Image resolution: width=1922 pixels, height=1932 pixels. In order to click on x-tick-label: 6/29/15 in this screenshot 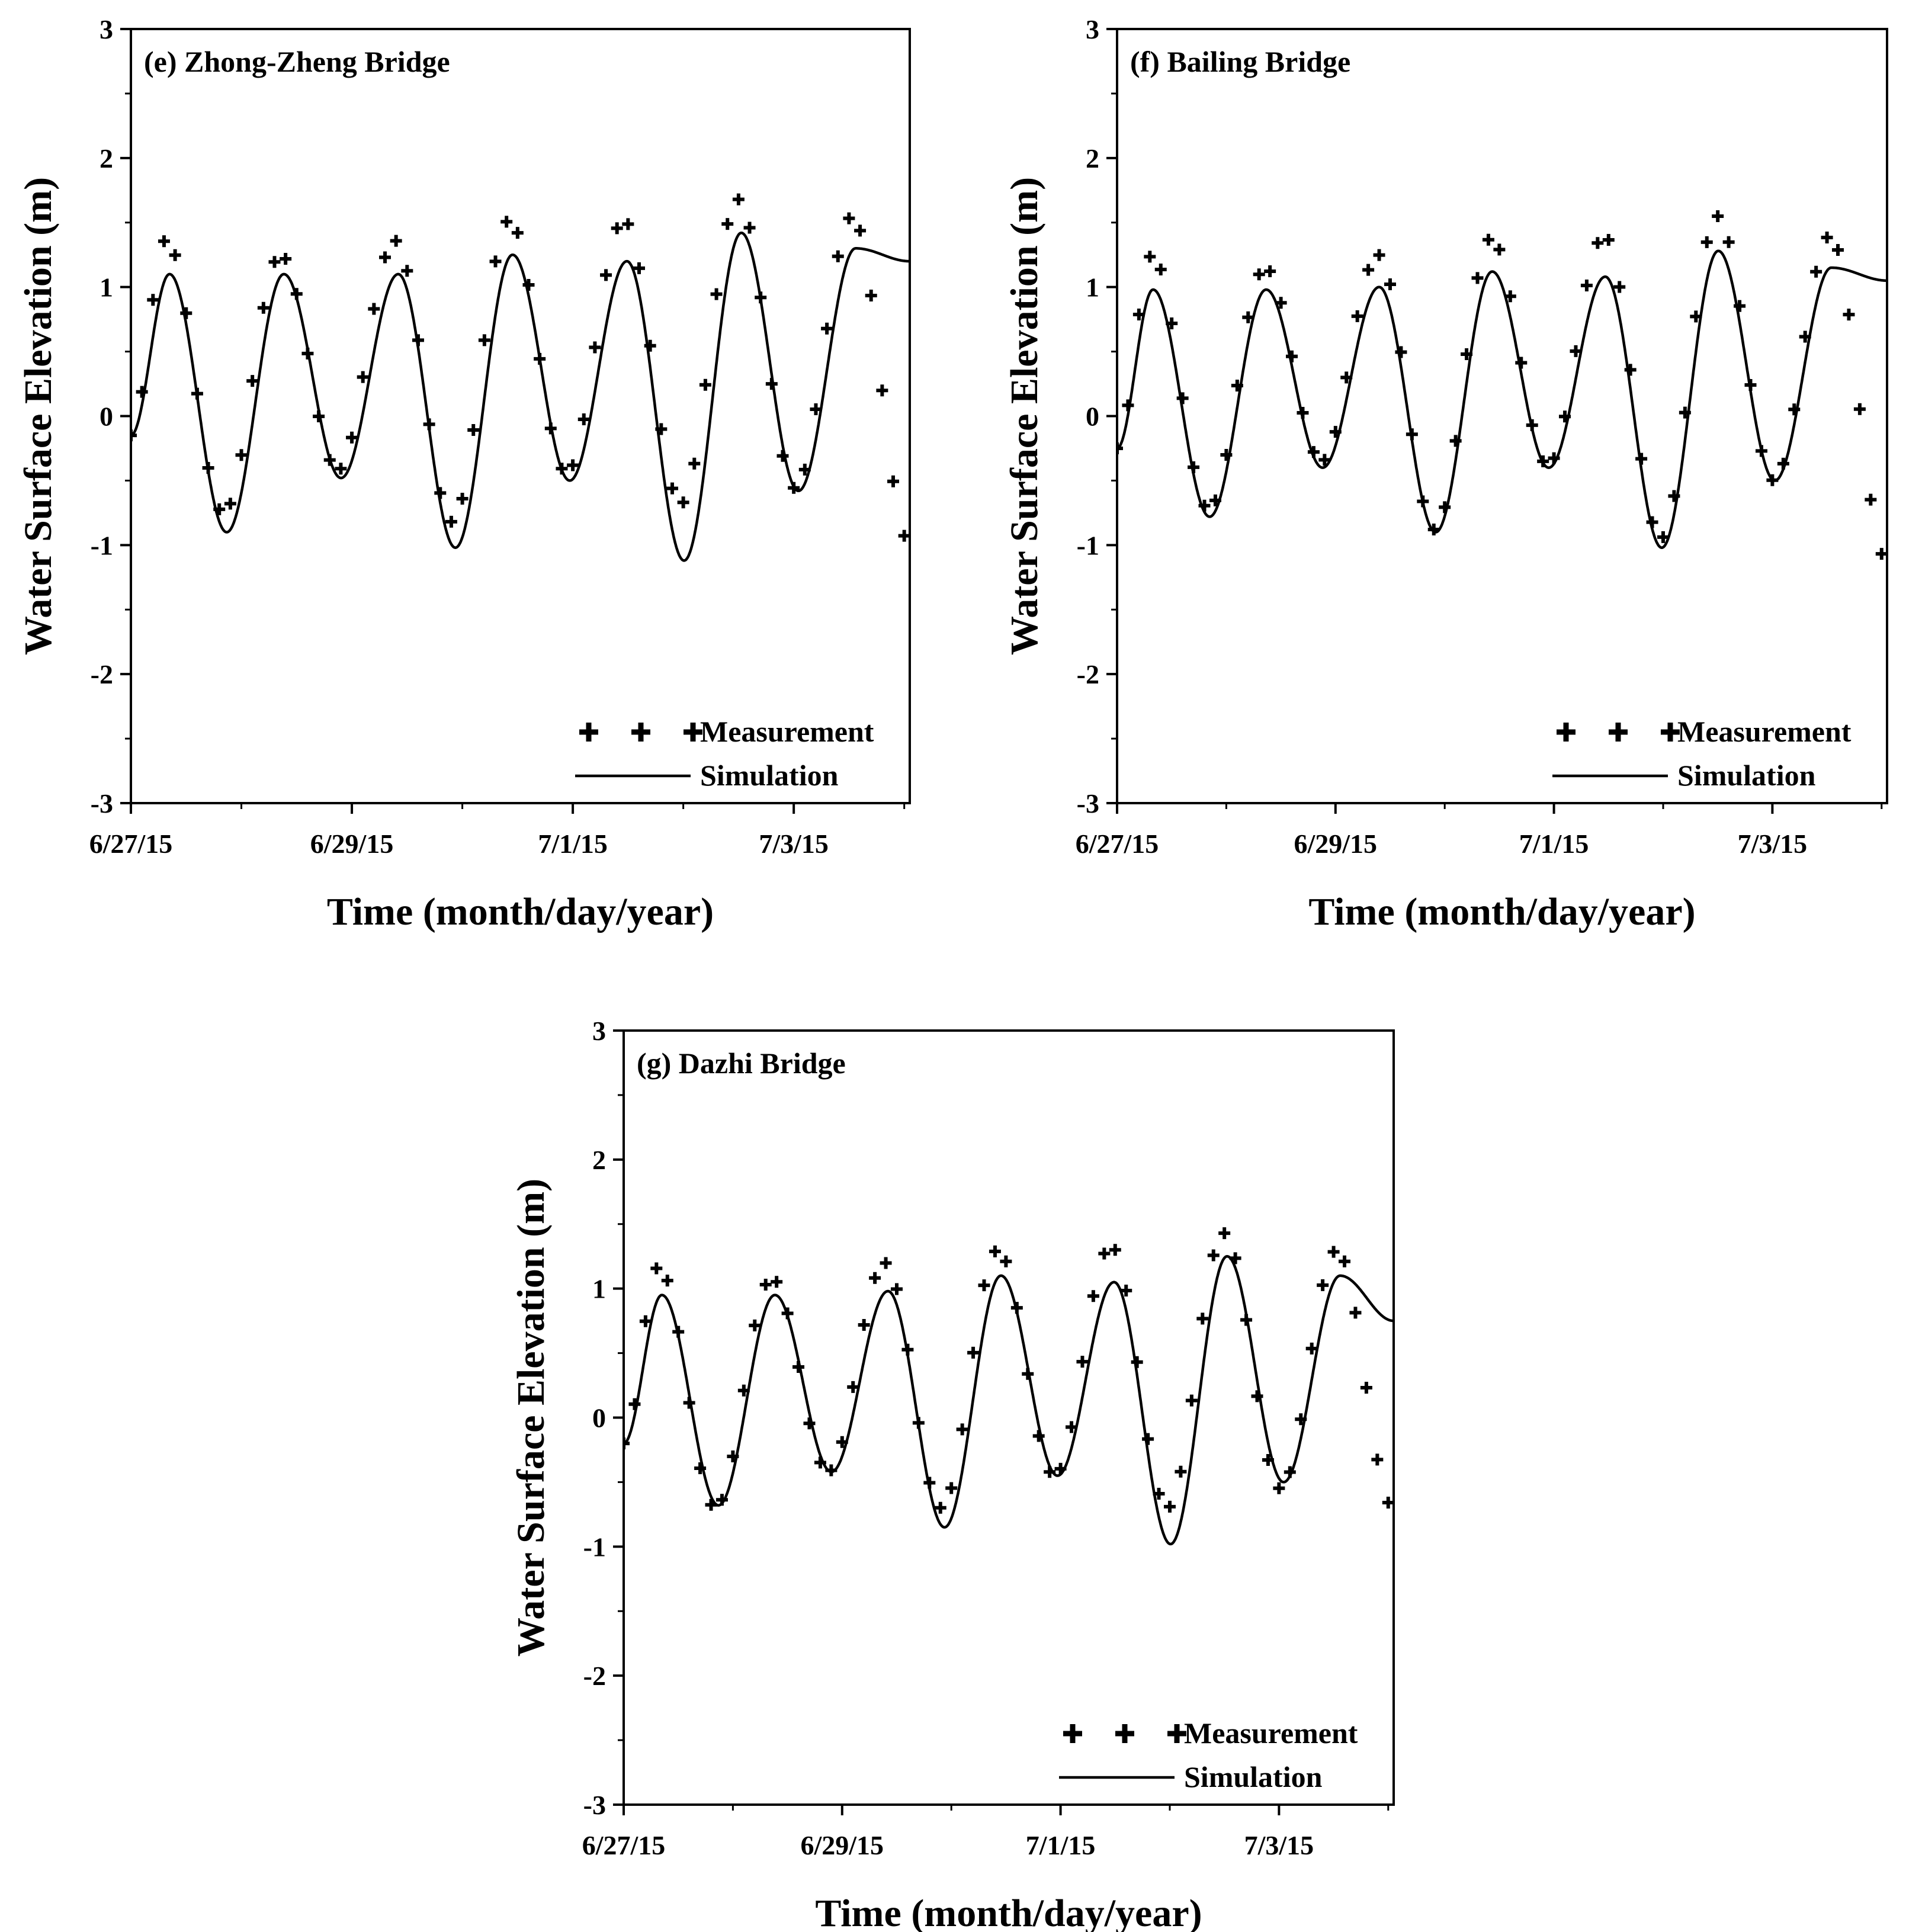, I will do `click(1336, 844)`.